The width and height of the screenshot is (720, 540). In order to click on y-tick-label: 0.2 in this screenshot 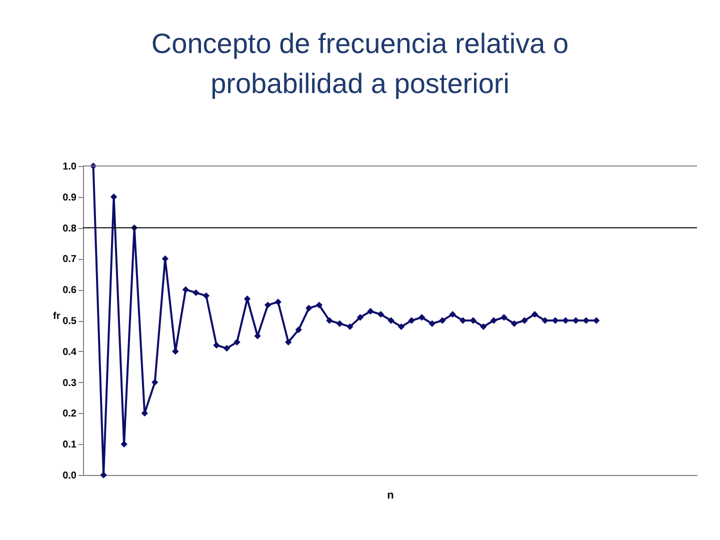, I will do `click(69, 414)`.